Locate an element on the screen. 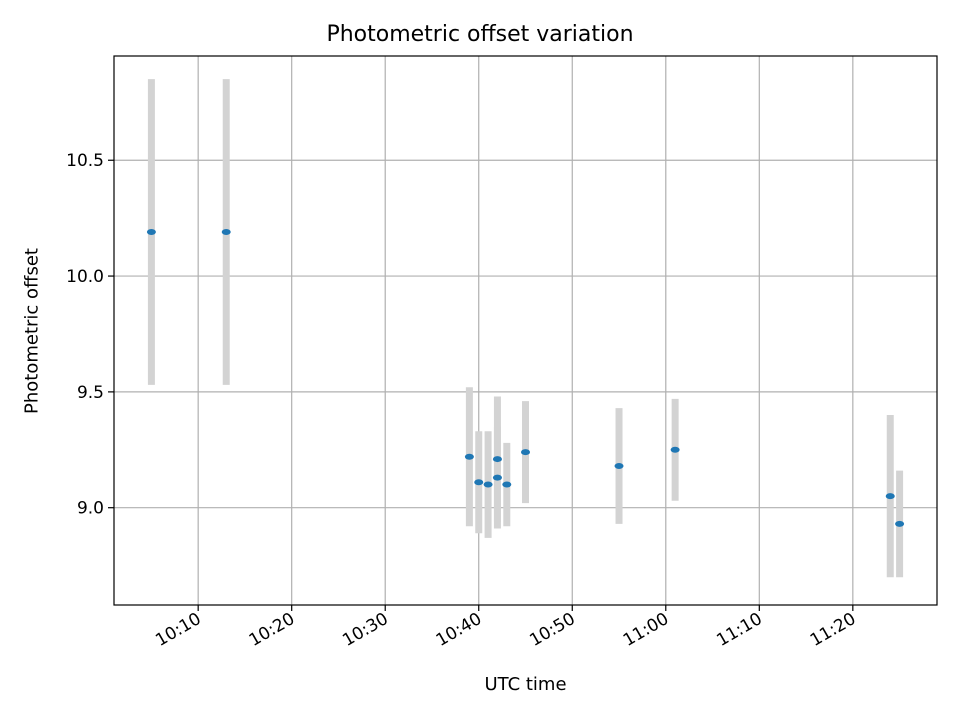 This screenshot has height=720, width=960. y-tick-label: 10.0 is located at coordinates (85, 277).